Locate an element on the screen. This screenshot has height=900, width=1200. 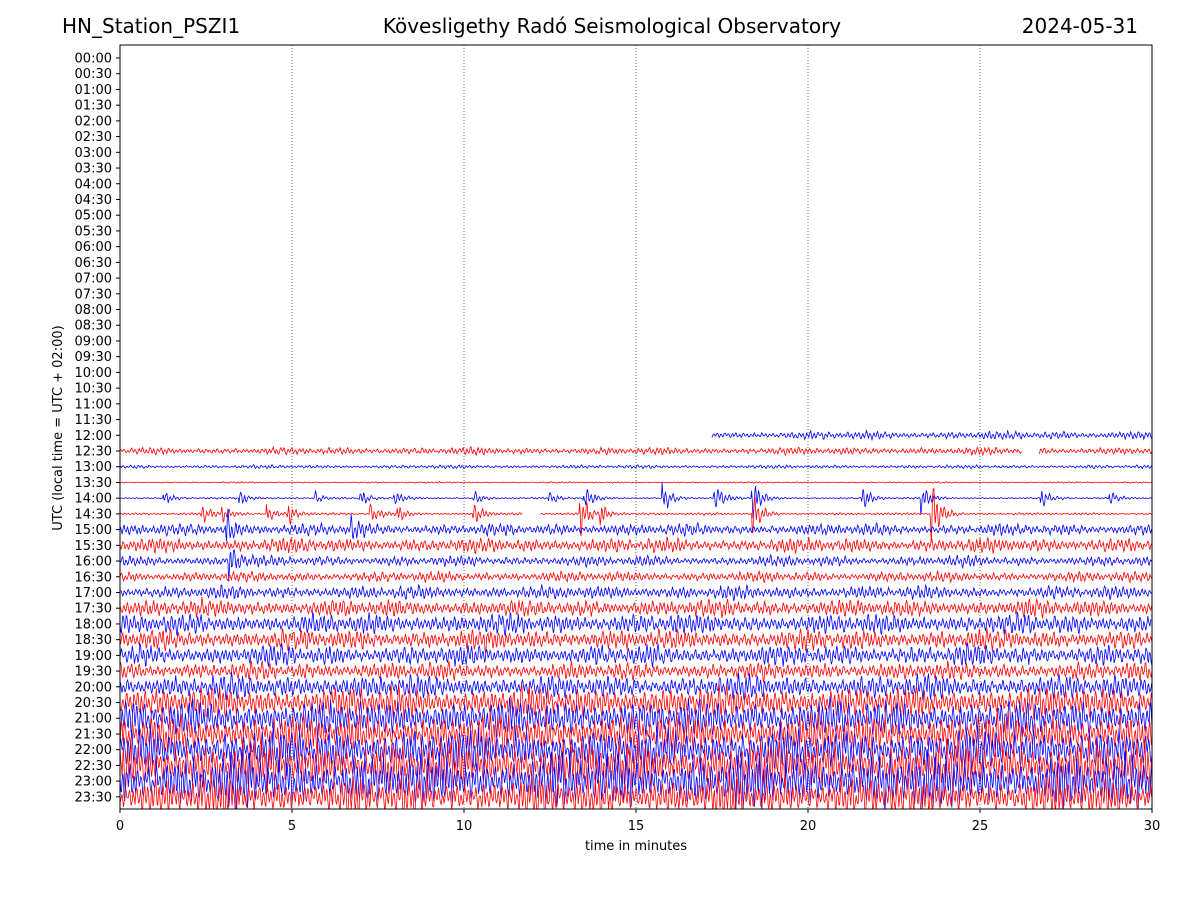
y-tick-label: 22:30 is located at coordinates (93, 766).